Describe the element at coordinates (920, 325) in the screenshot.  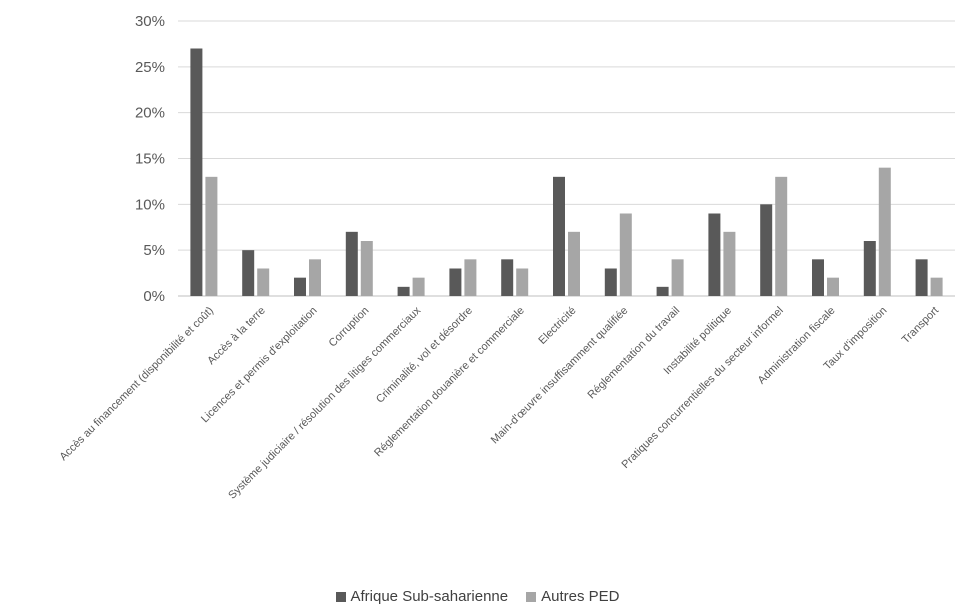
I see `x-category-label: Transport` at that location.